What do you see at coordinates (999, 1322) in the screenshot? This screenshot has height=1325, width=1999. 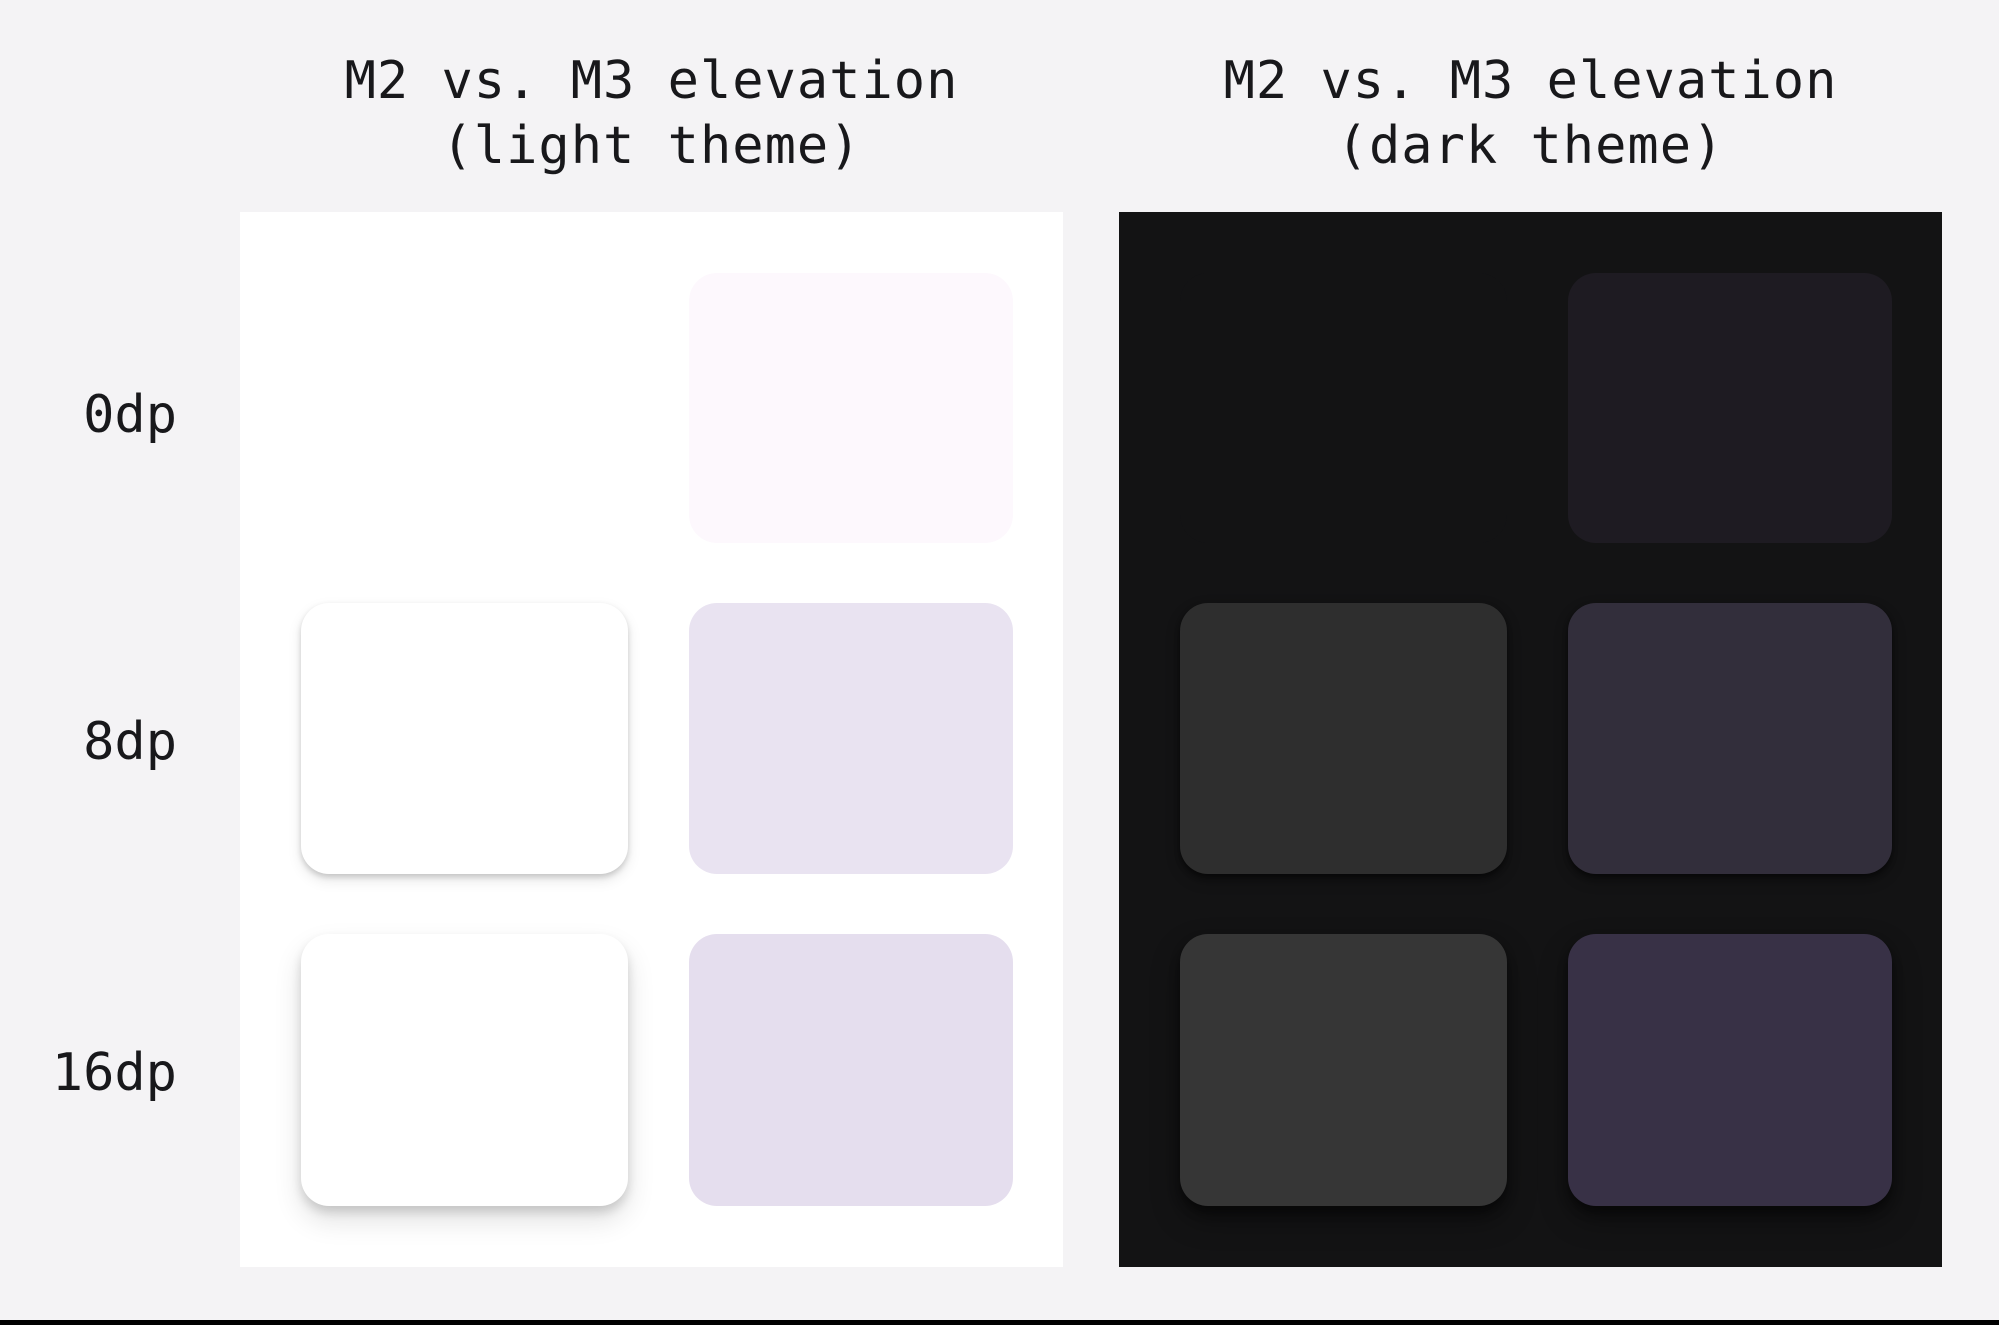 I see `bottom-edge-bar` at bounding box center [999, 1322].